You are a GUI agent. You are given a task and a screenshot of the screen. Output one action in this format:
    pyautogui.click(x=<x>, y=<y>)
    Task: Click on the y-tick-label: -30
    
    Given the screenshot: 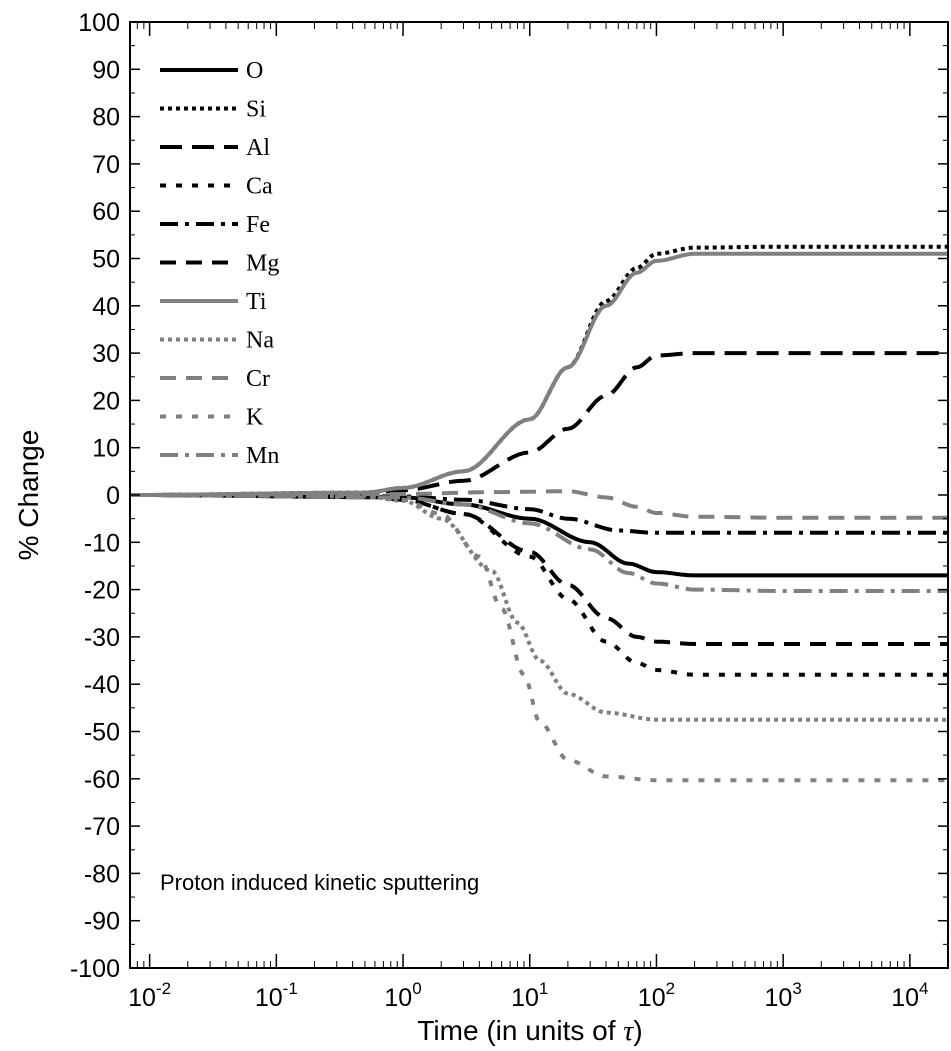 What is the action you would take?
    pyautogui.click(x=102, y=638)
    